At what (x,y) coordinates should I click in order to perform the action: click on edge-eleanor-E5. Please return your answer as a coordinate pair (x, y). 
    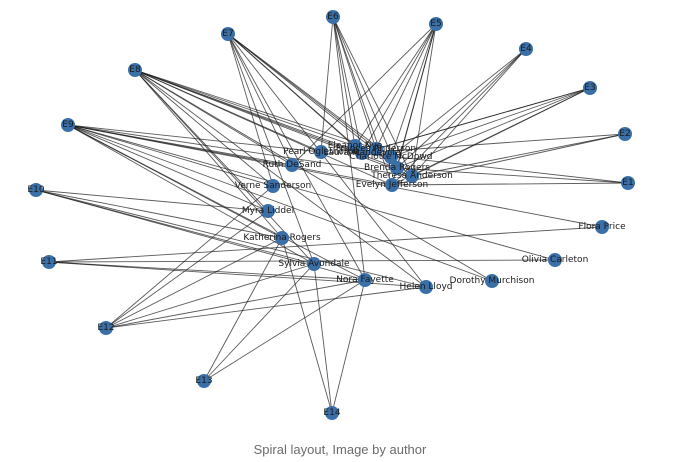
    Looking at the image, I should click on (395, 85).